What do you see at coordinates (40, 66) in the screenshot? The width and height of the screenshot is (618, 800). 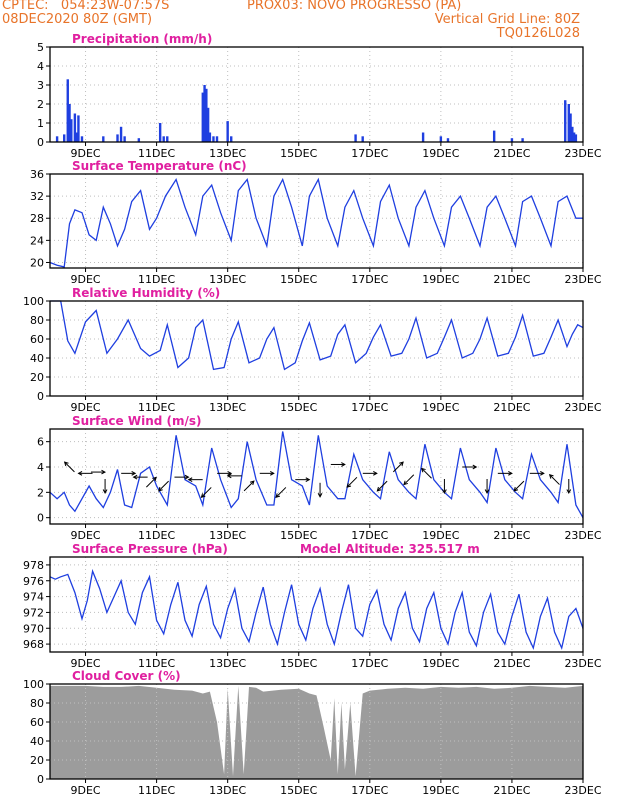 I see `y-tick-label: 4` at bounding box center [40, 66].